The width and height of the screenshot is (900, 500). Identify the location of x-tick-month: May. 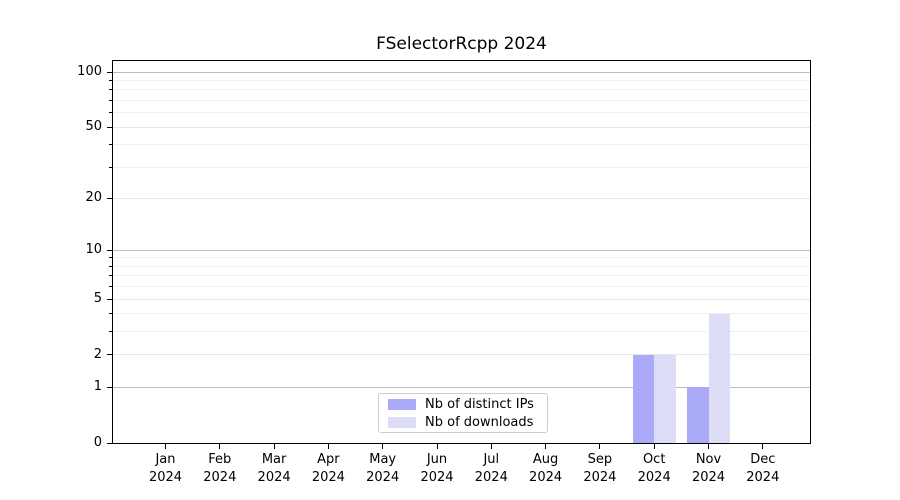
(383, 459).